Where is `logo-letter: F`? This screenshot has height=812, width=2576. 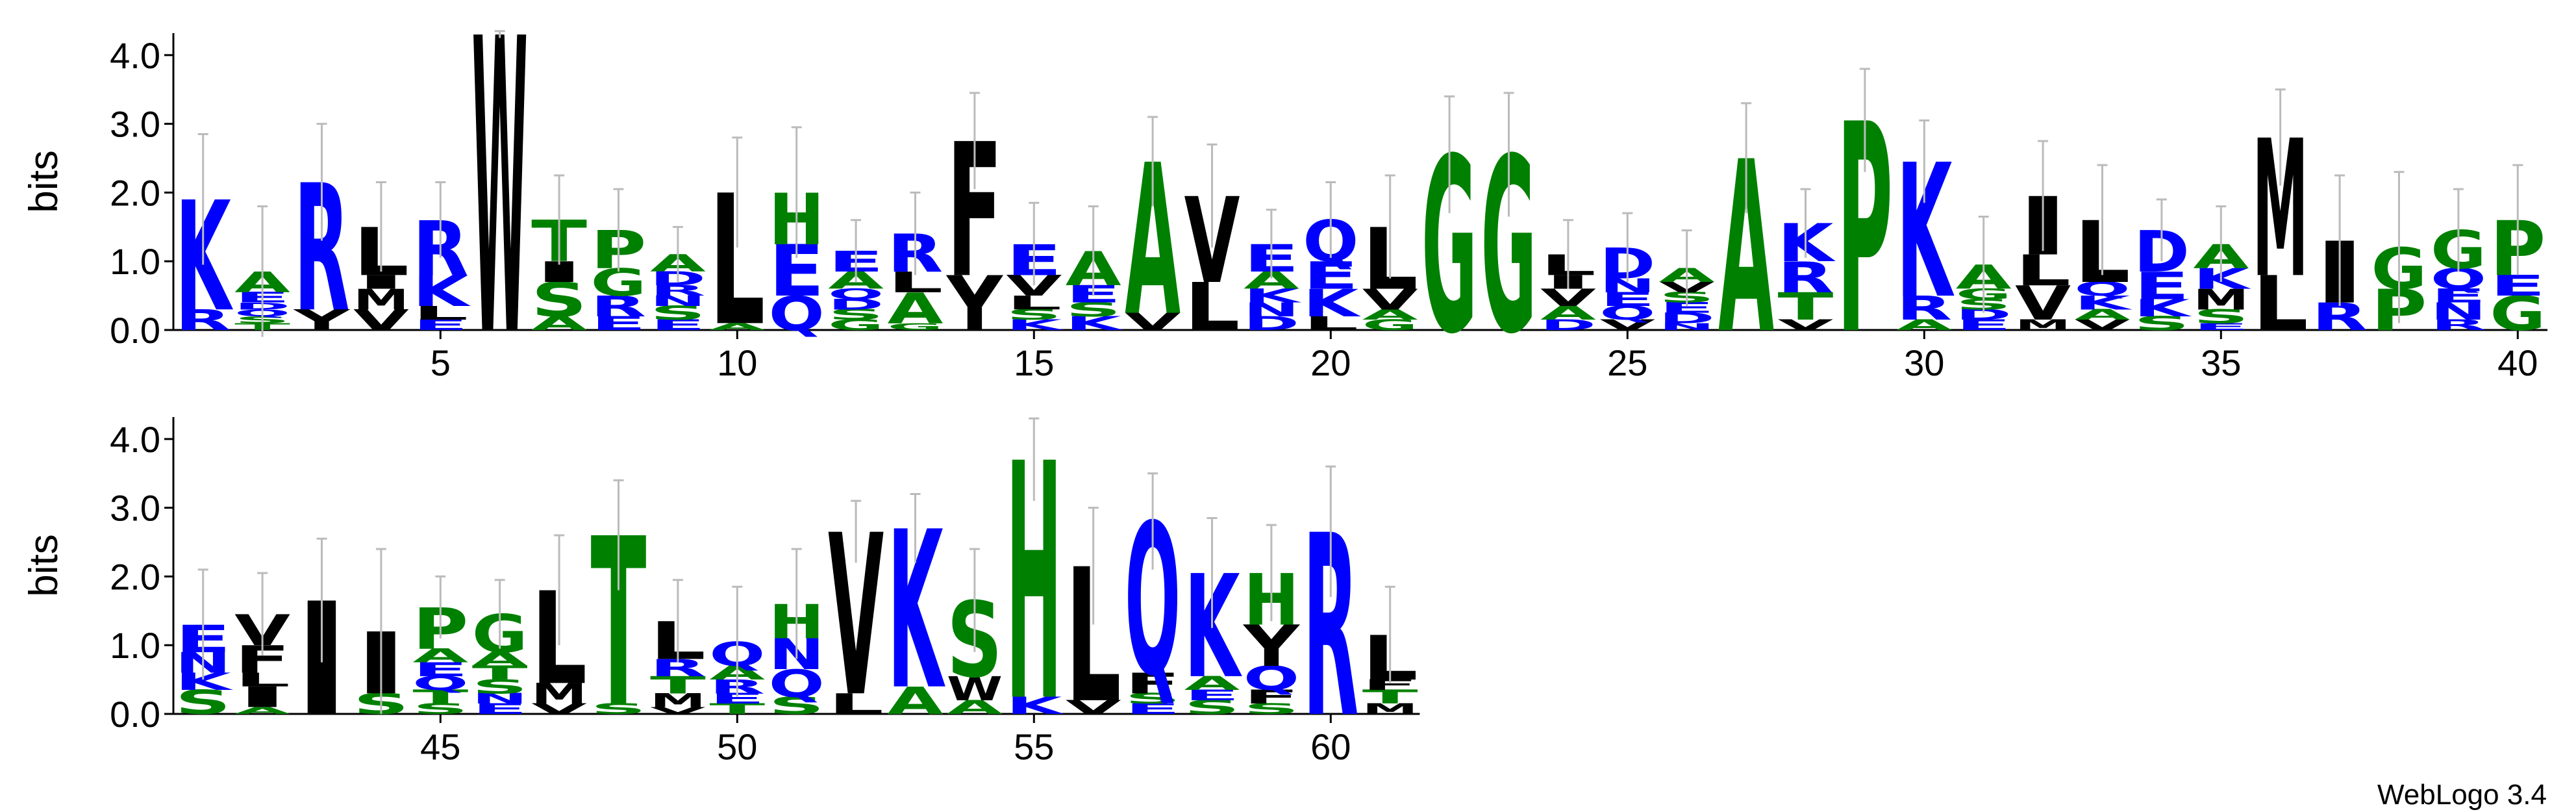
logo-letter: F is located at coordinates (1271, 698).